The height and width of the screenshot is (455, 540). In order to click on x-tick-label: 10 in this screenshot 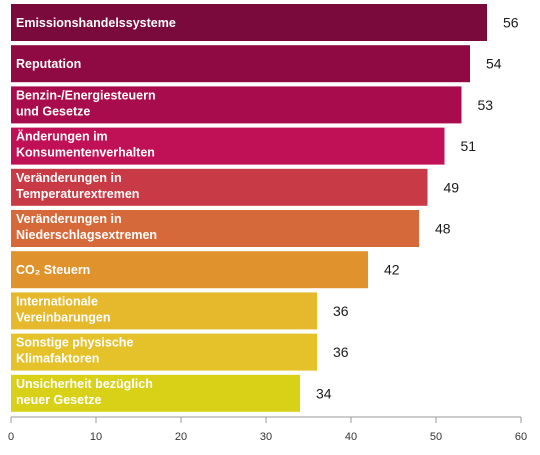, I will do `click(96, 437)`.